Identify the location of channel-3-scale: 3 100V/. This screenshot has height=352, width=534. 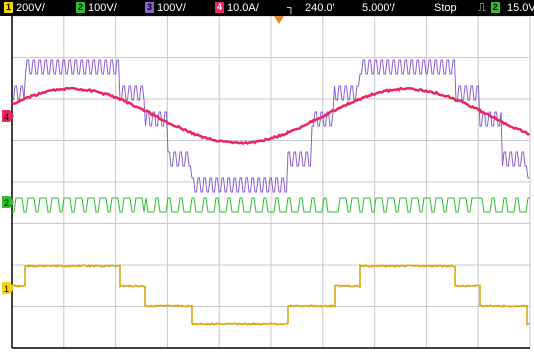
(165, 8).